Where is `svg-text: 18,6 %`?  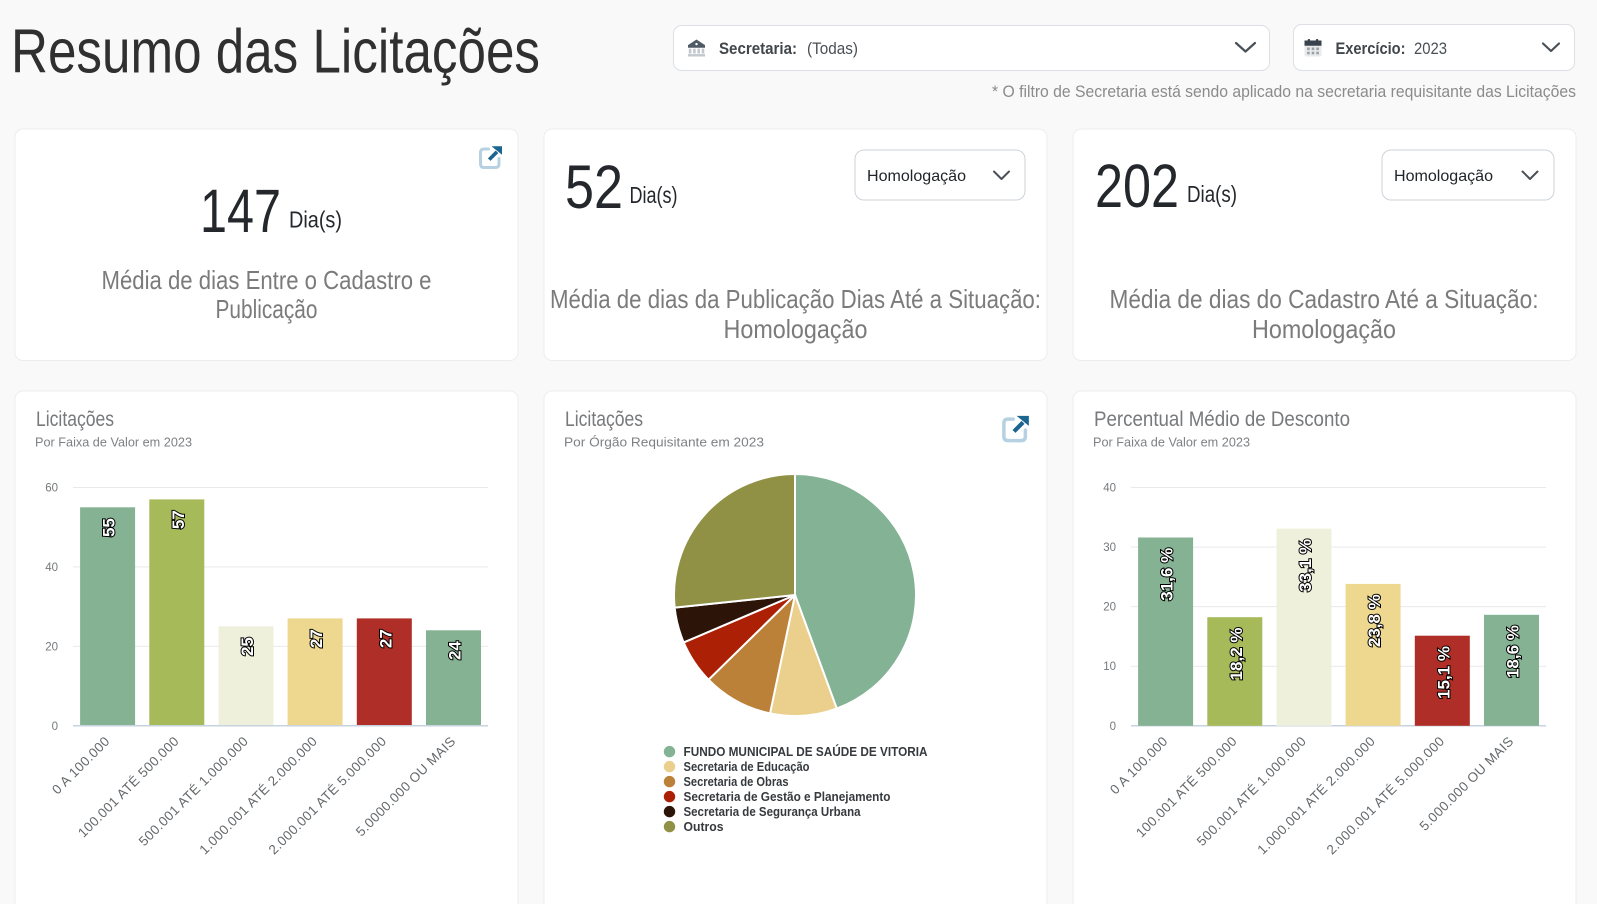 svg-text: 18,6 % is located at coordinates (1513, 651).